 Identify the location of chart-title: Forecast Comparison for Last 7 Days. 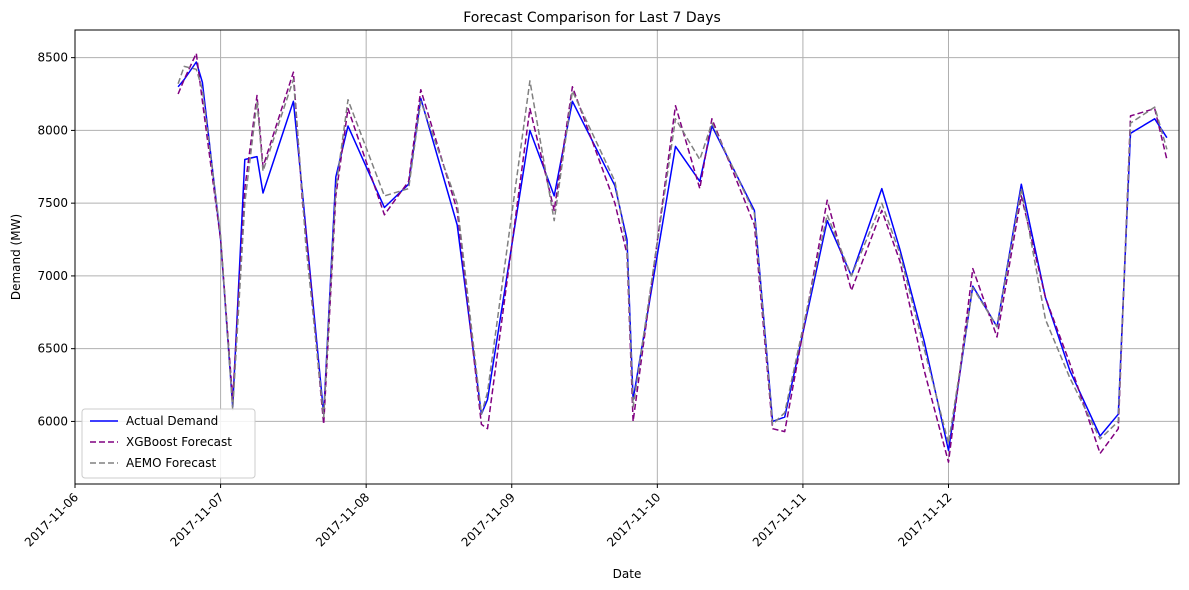
(592, 18).